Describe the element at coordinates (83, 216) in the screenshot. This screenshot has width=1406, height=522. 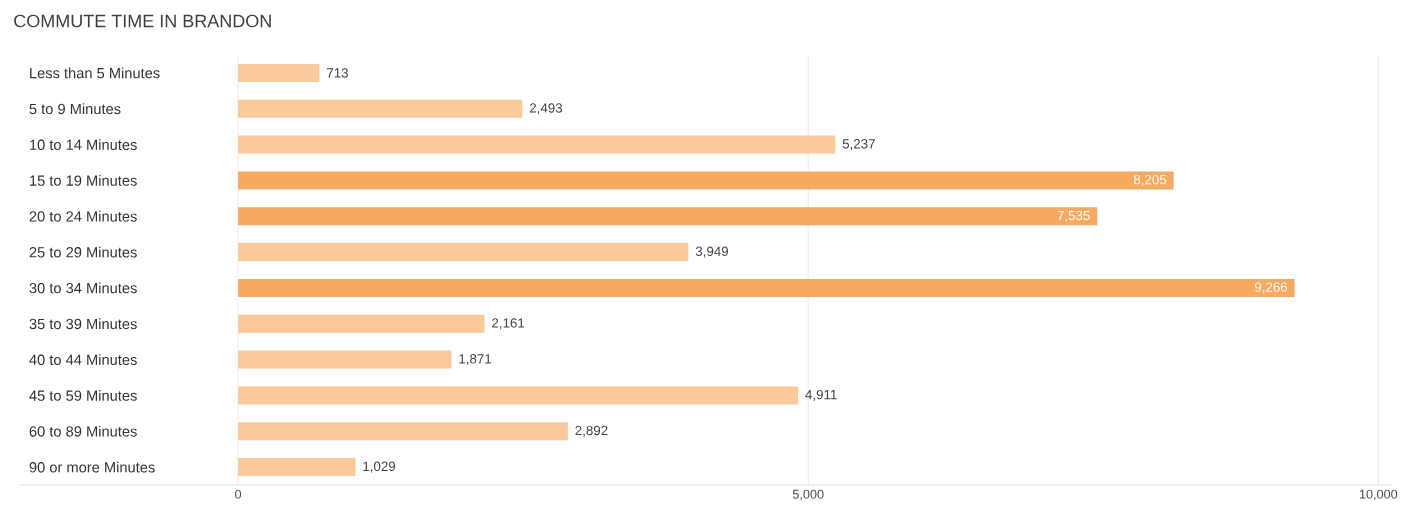
I see `y-tick-label: 20 to 24 Minutes` at that location.